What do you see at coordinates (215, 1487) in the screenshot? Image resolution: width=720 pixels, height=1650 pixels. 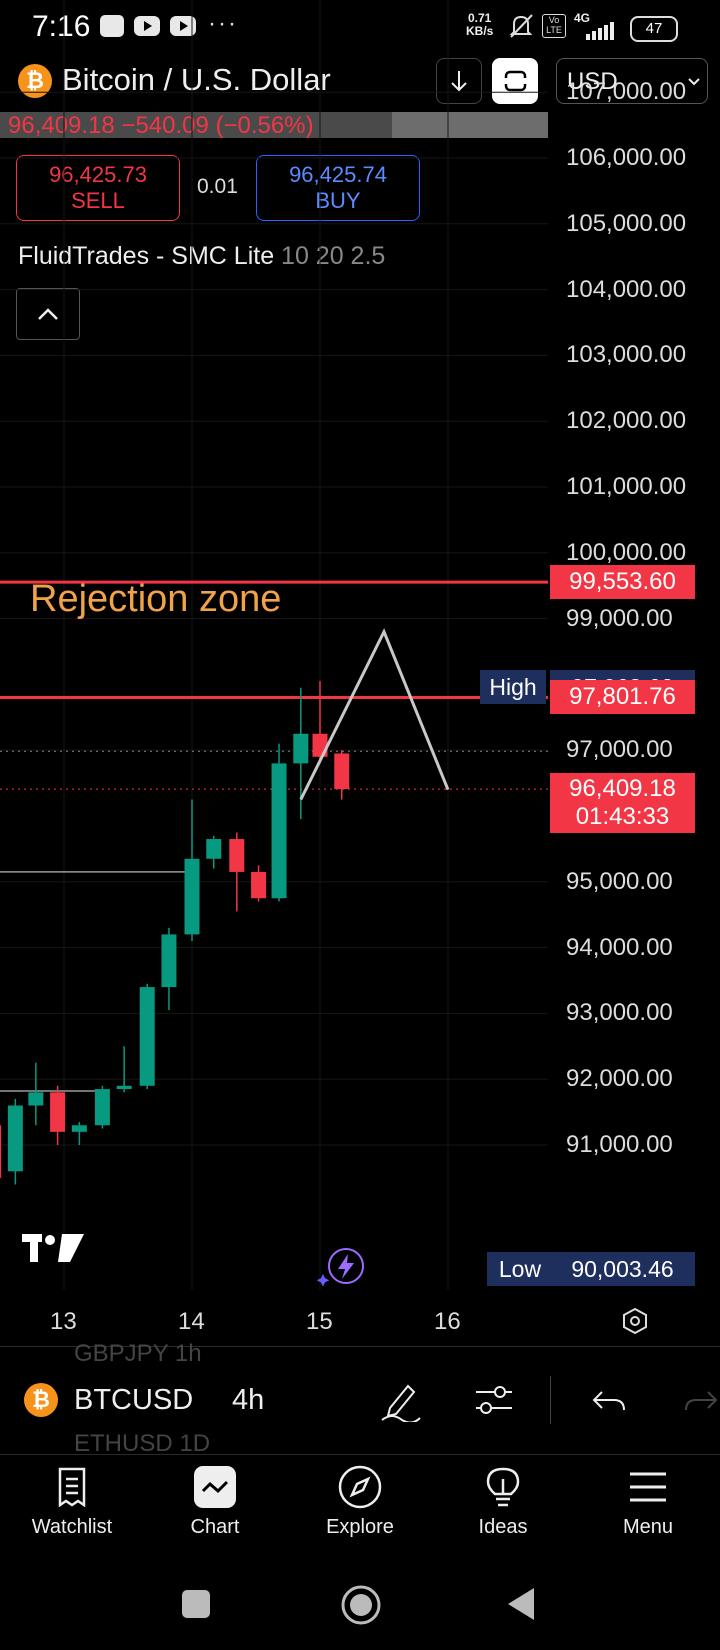 I see `chart-icon` at bounding box center [215, 1487].